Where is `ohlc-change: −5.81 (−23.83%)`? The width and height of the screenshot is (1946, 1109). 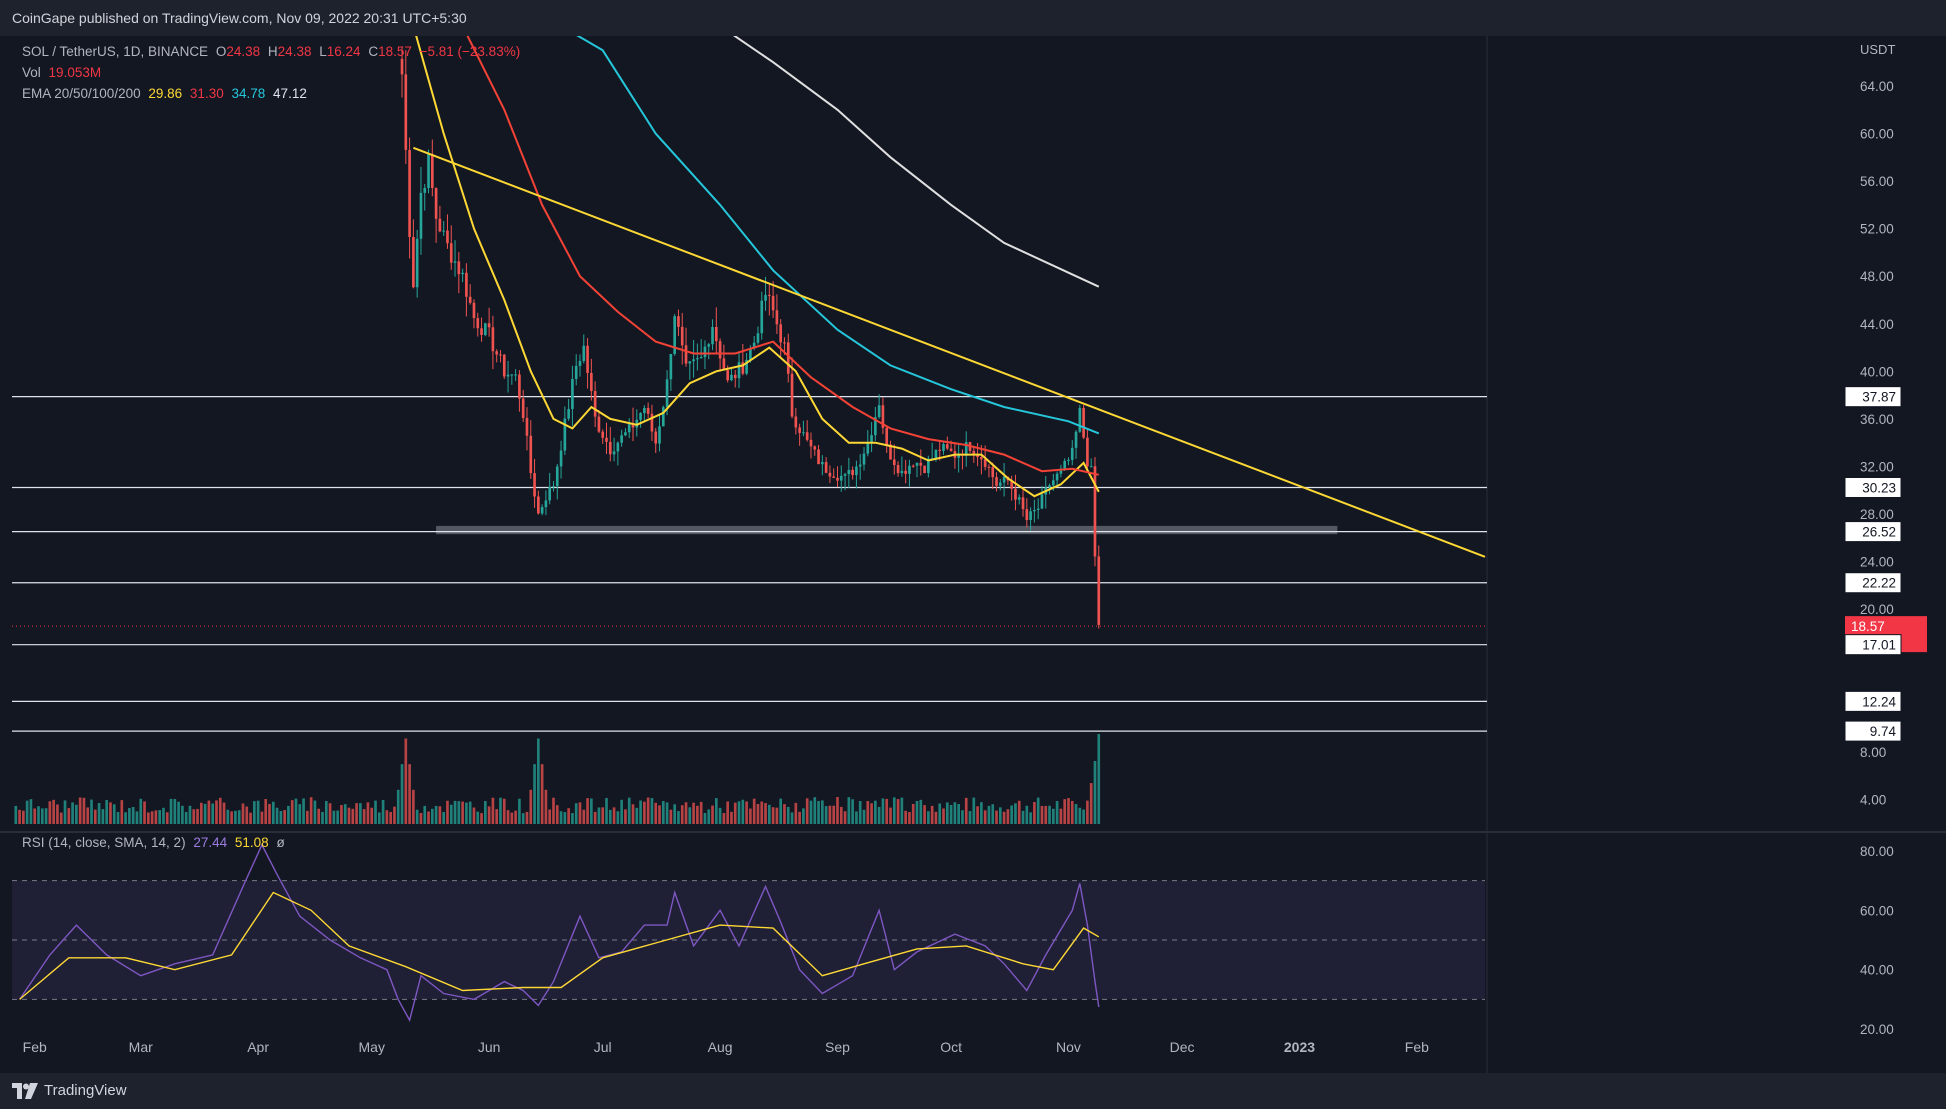 ohlc-change: −5.81 (−23.83%) is located at coordinates (470, 51).